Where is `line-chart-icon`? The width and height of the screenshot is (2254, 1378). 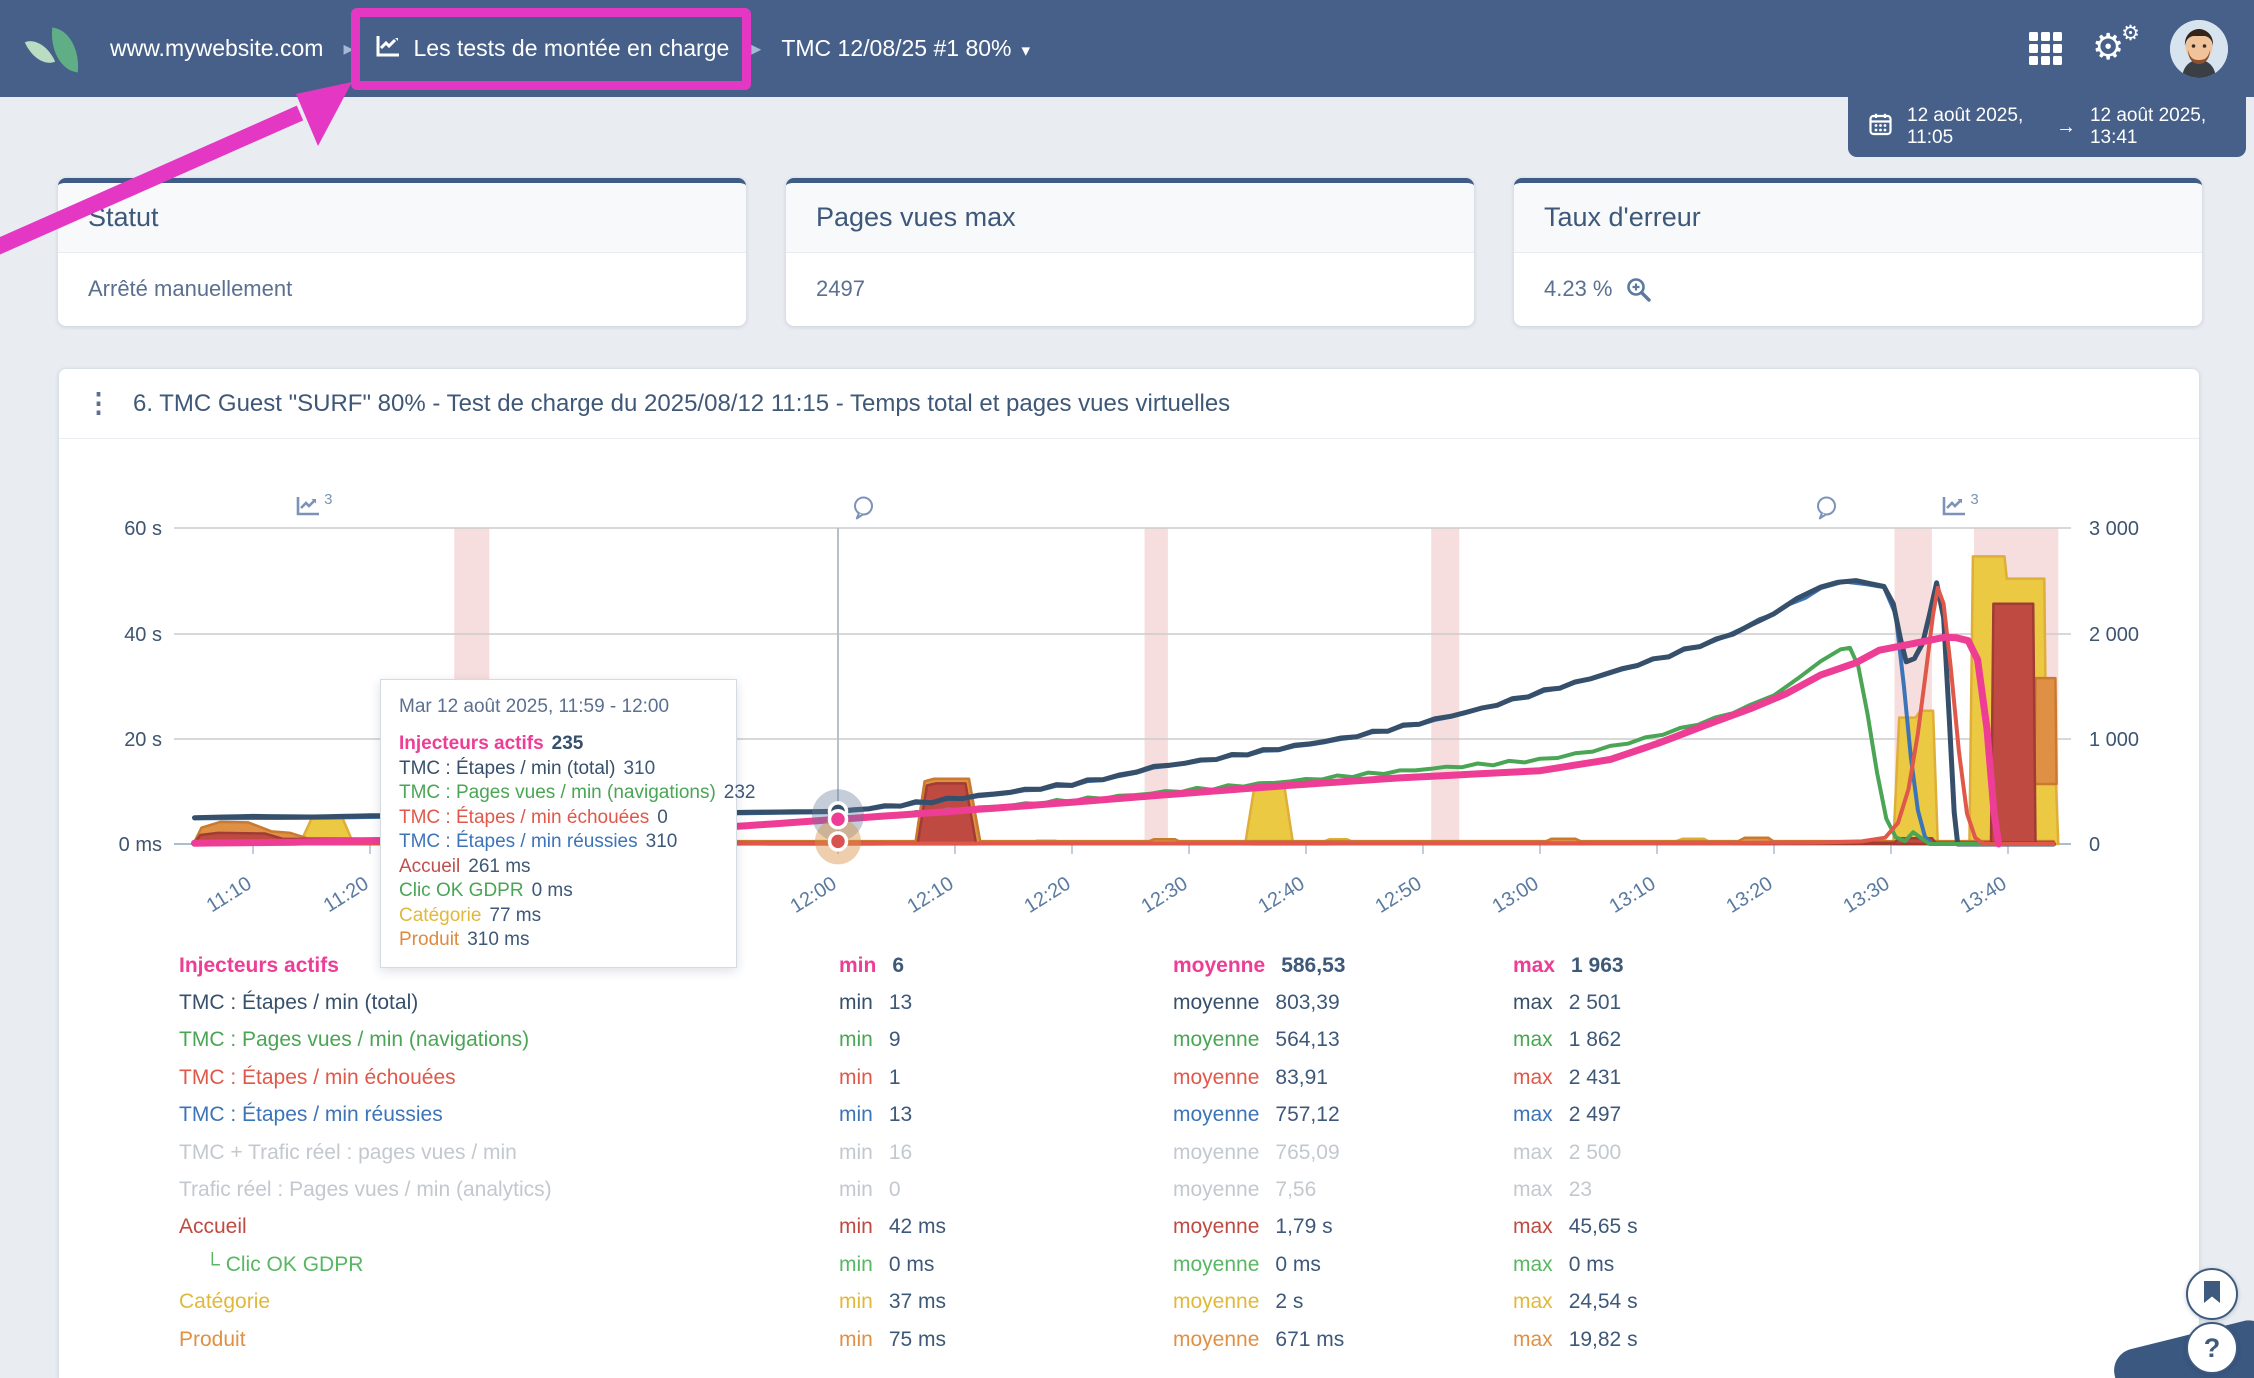 line-chart-icon is located at coordinates (388, 49).